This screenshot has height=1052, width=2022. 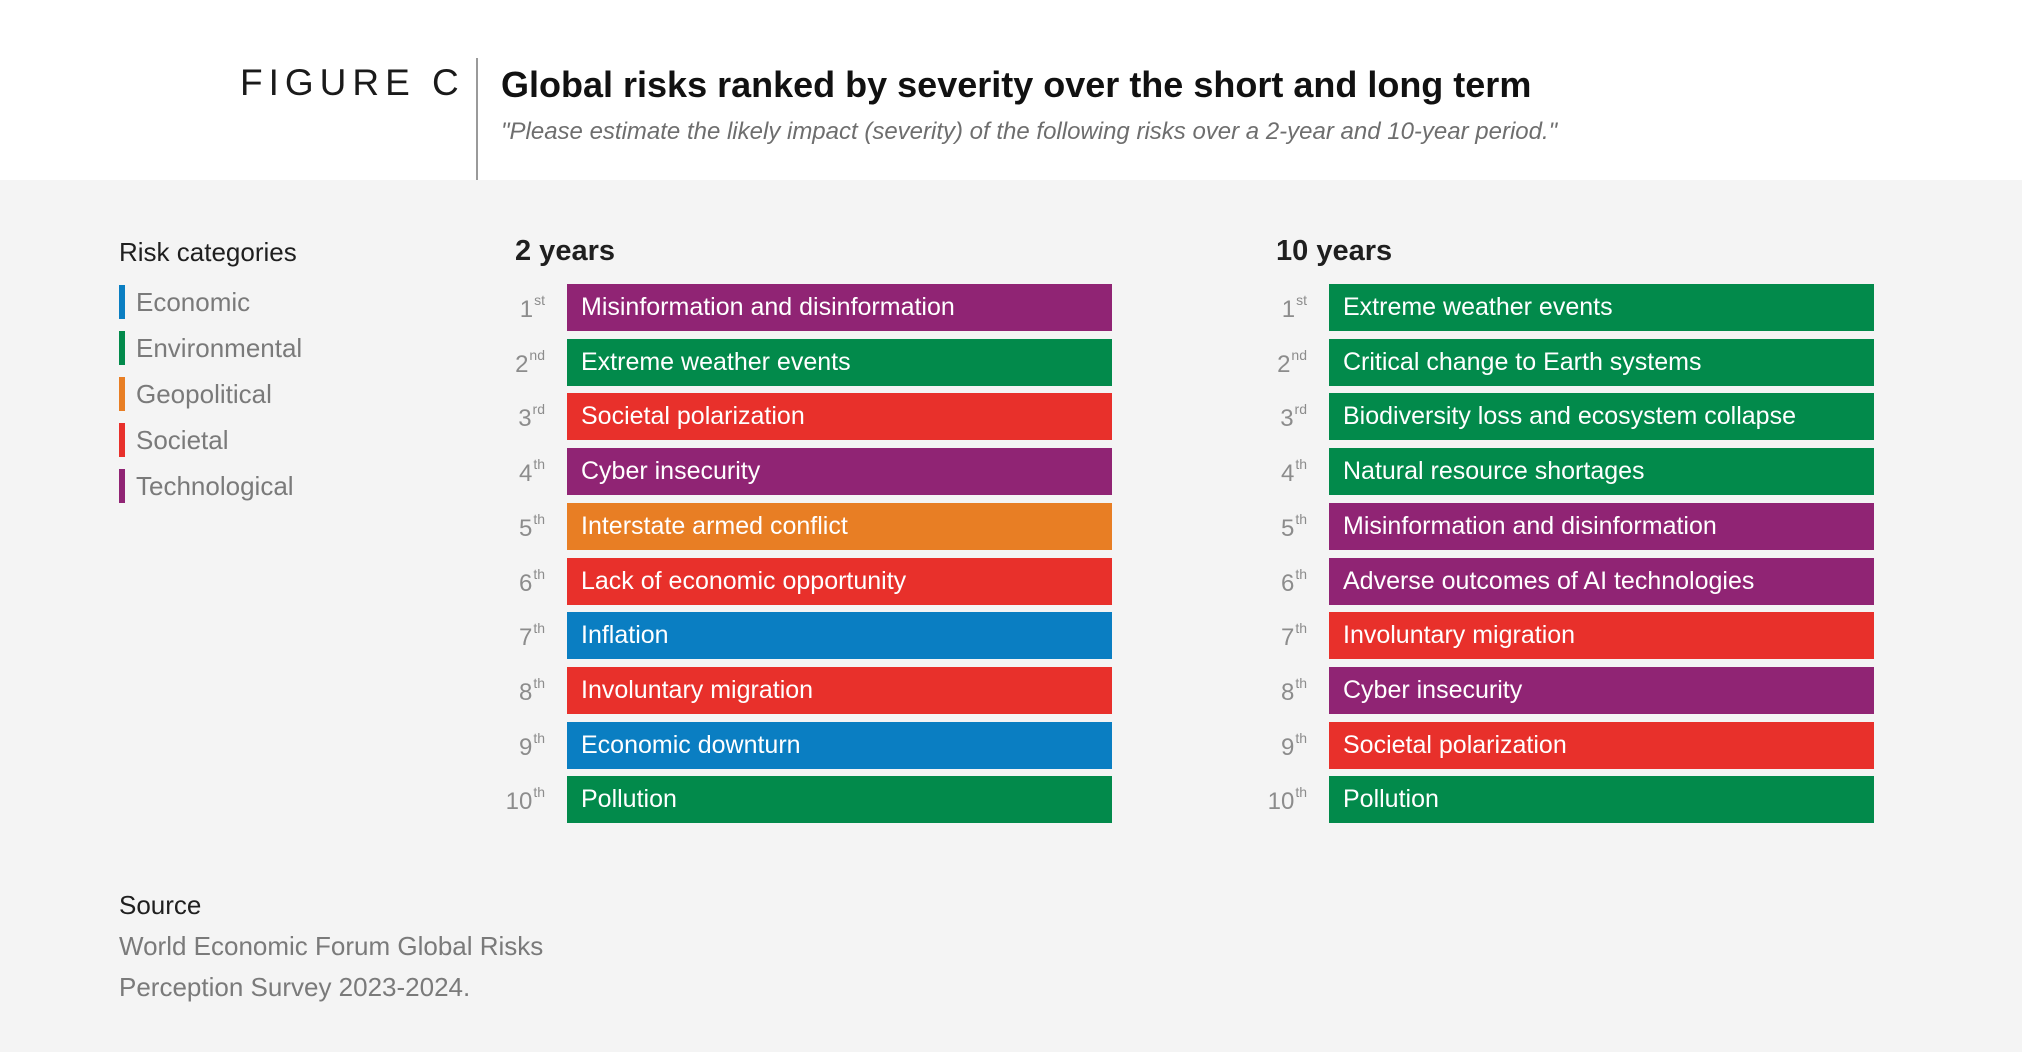 What do you see at coordinates (839, 745) in the screenshot?
I see `risk-bar: Economic downturn` at bounding box center [839, 745].